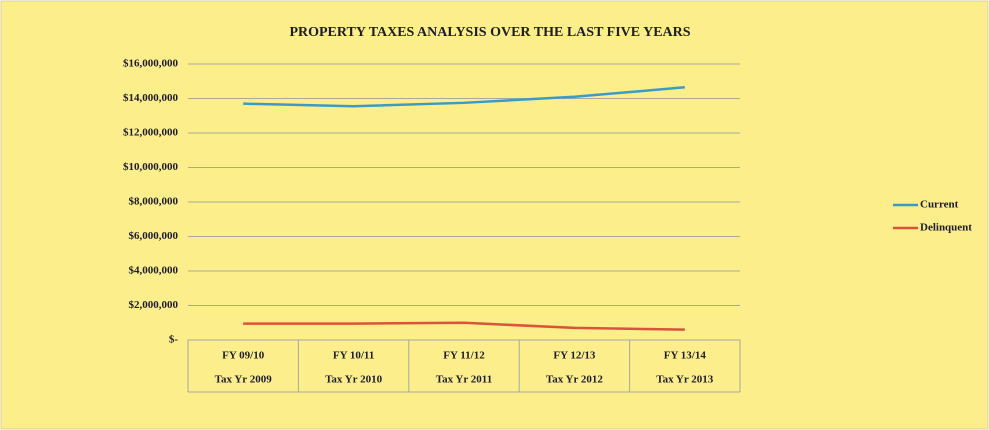  Describe the element at coordinates (575, 380) in the screenshot. I see `x-sub-label: Tax Yr 2012` at that location.